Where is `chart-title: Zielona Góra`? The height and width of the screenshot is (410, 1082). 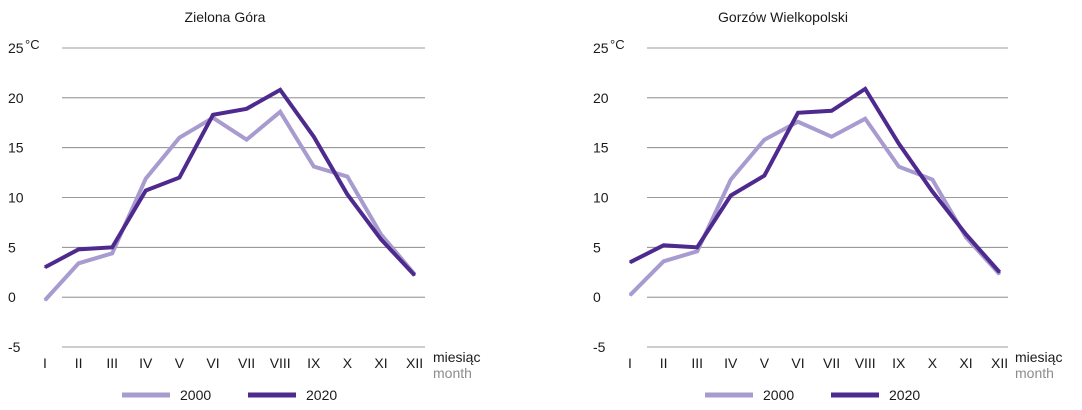
chart-title: Zielona Góra is located at coordinates (225, 17).